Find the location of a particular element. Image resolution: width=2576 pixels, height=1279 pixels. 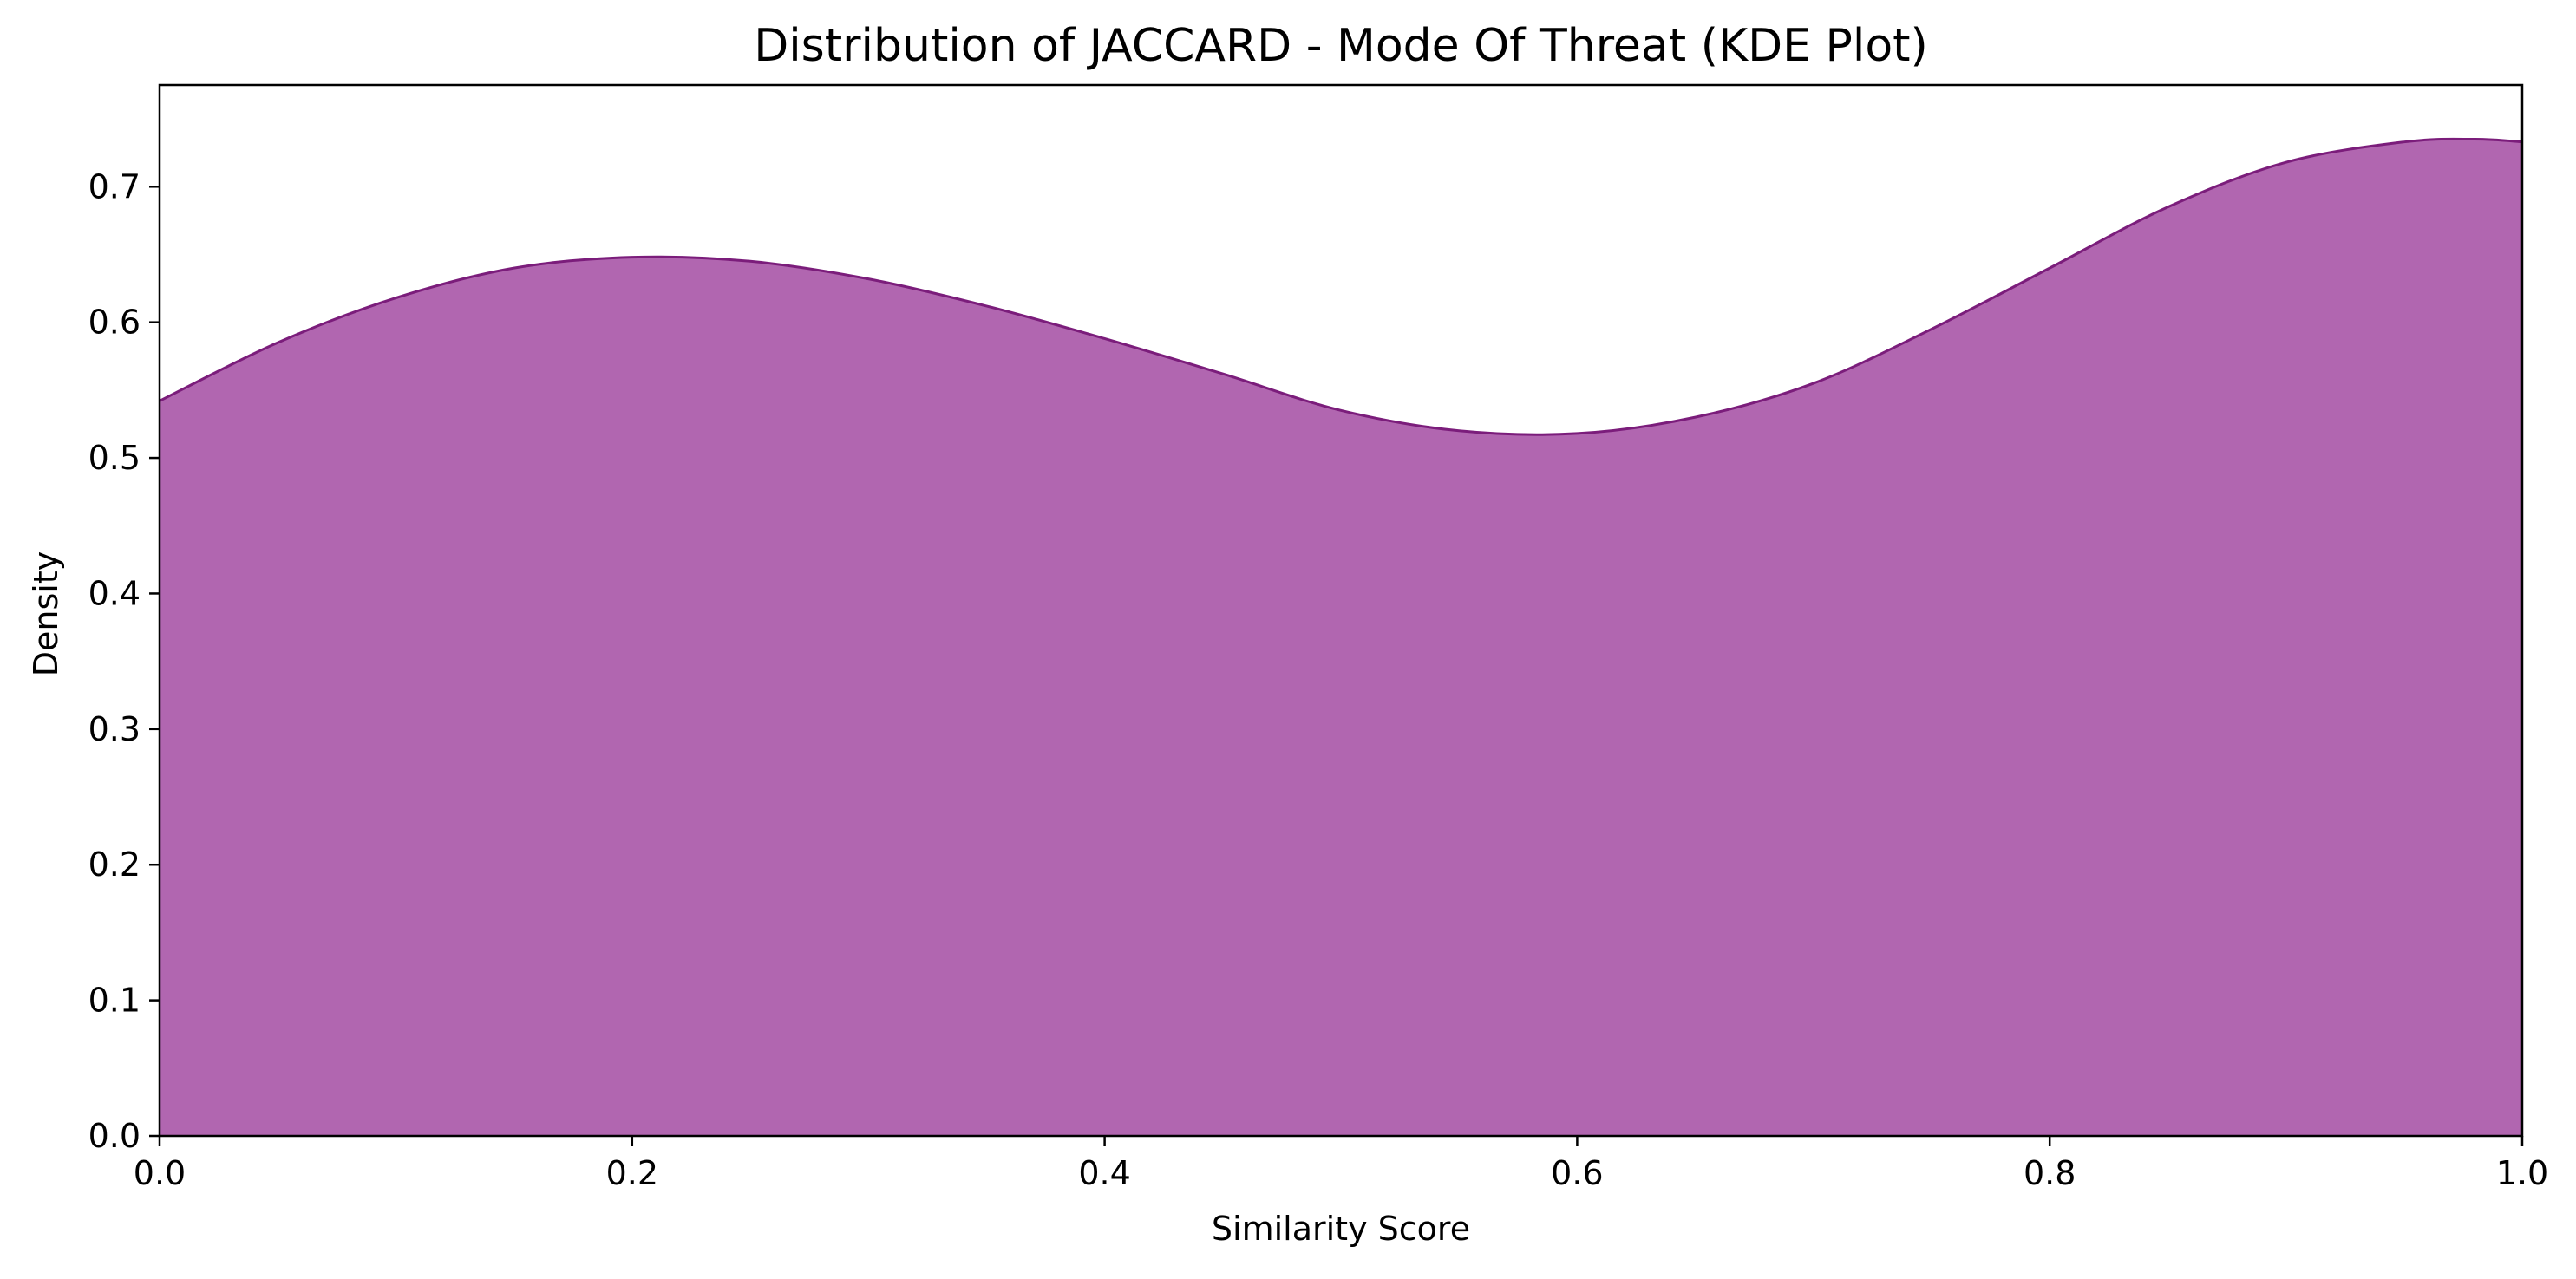

x-axis-label: Similarity Score is located at coordinates (1341, 1229).